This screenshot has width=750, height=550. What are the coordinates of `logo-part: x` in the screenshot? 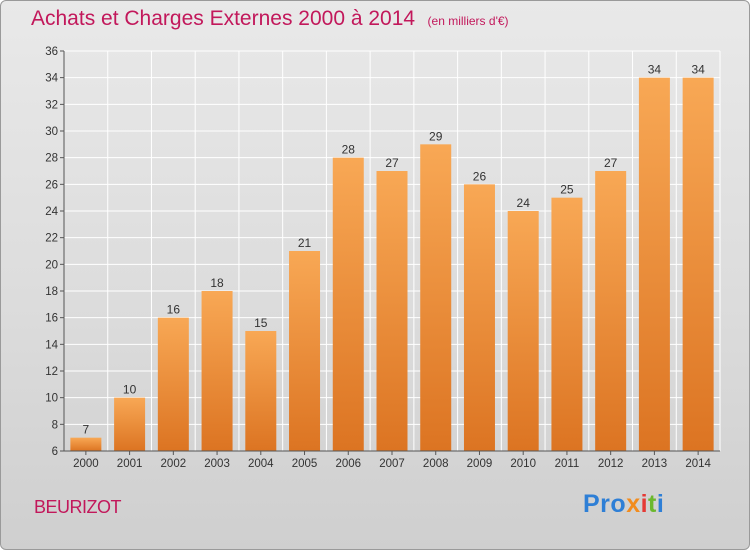 It's located at (633, 504).